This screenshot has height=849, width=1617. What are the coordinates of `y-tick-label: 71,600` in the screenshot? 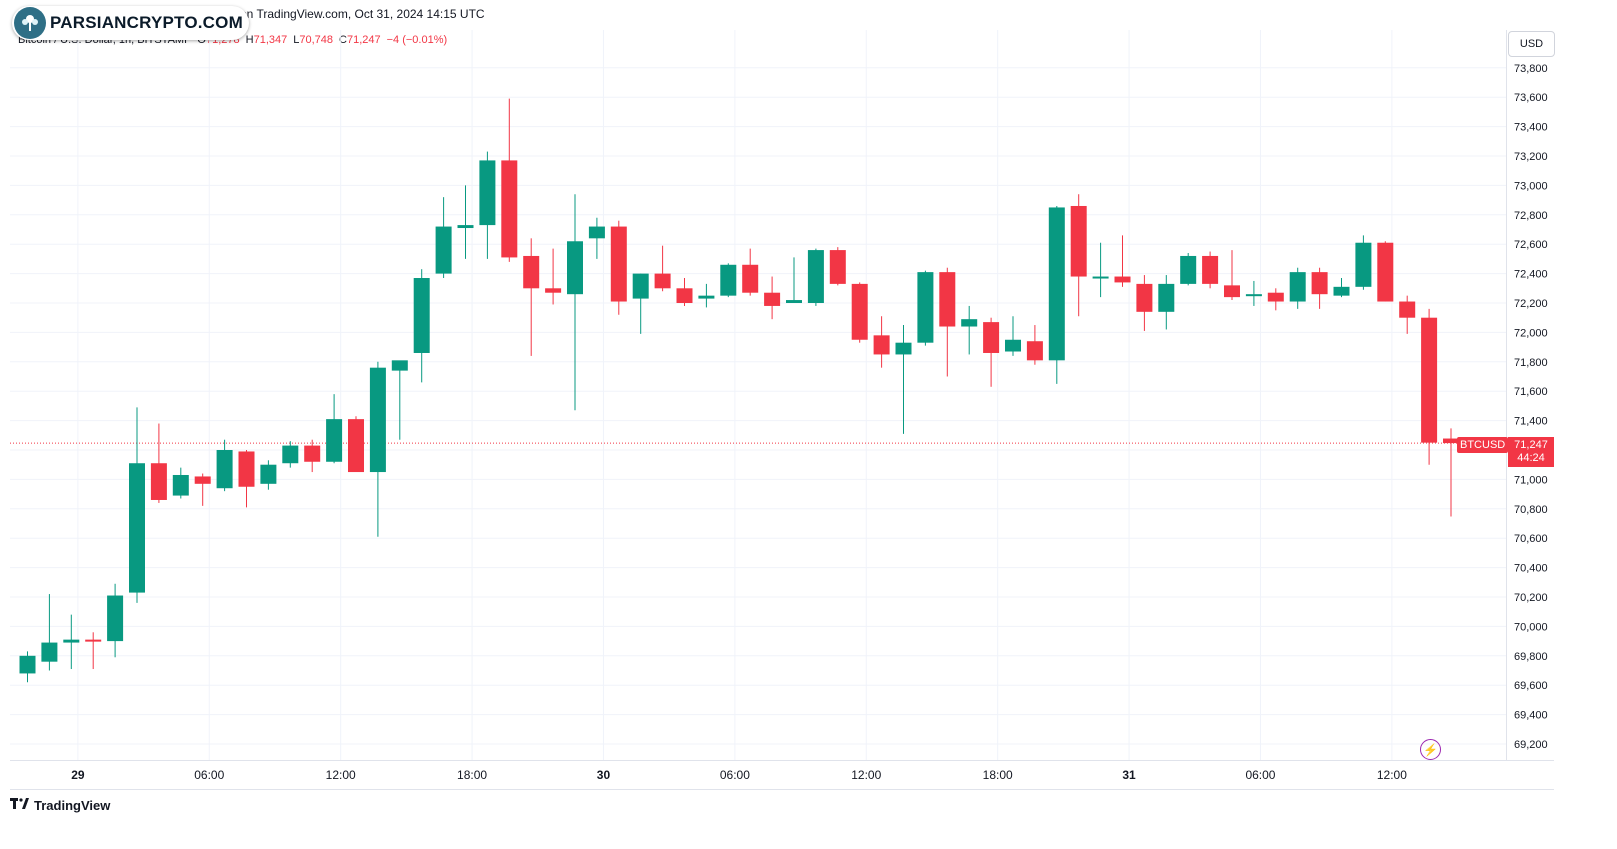 It's located at (1531, 392).